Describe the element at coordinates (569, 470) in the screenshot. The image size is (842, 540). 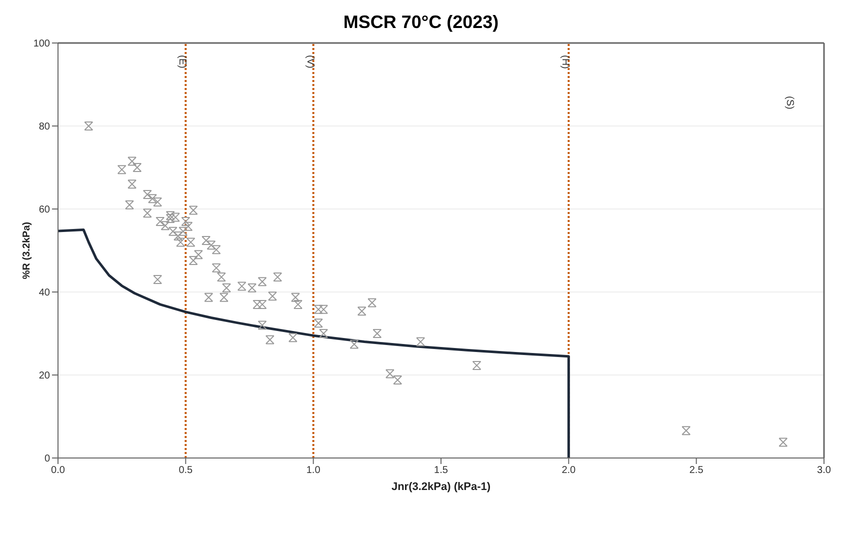
I see `x-tick-label: 2.0` at that location.